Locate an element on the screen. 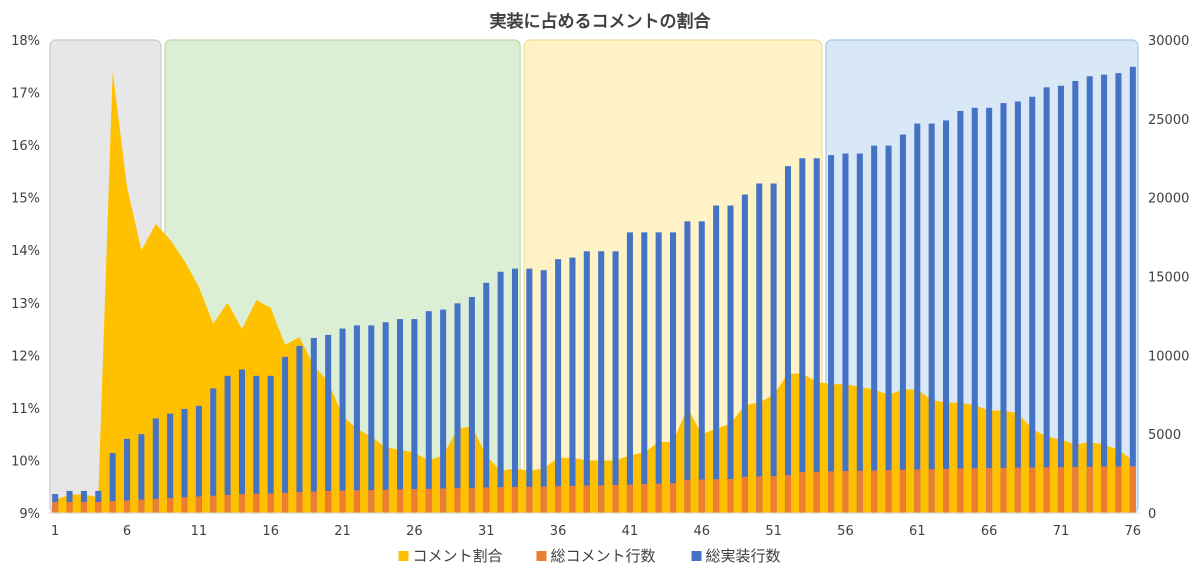  y-left-tick-label: 9% is located at coordinates (29, 514).